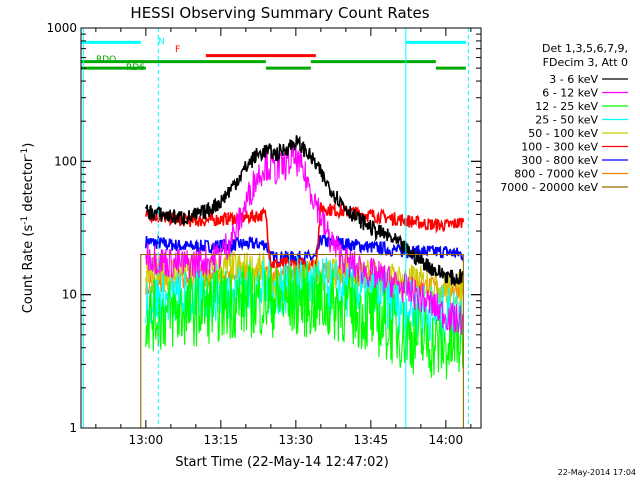  What do you see at coordinates (273, 55) in the screenshot?
I see `flags-layer: NF RDO RD6` at bounding box center [273, 55].